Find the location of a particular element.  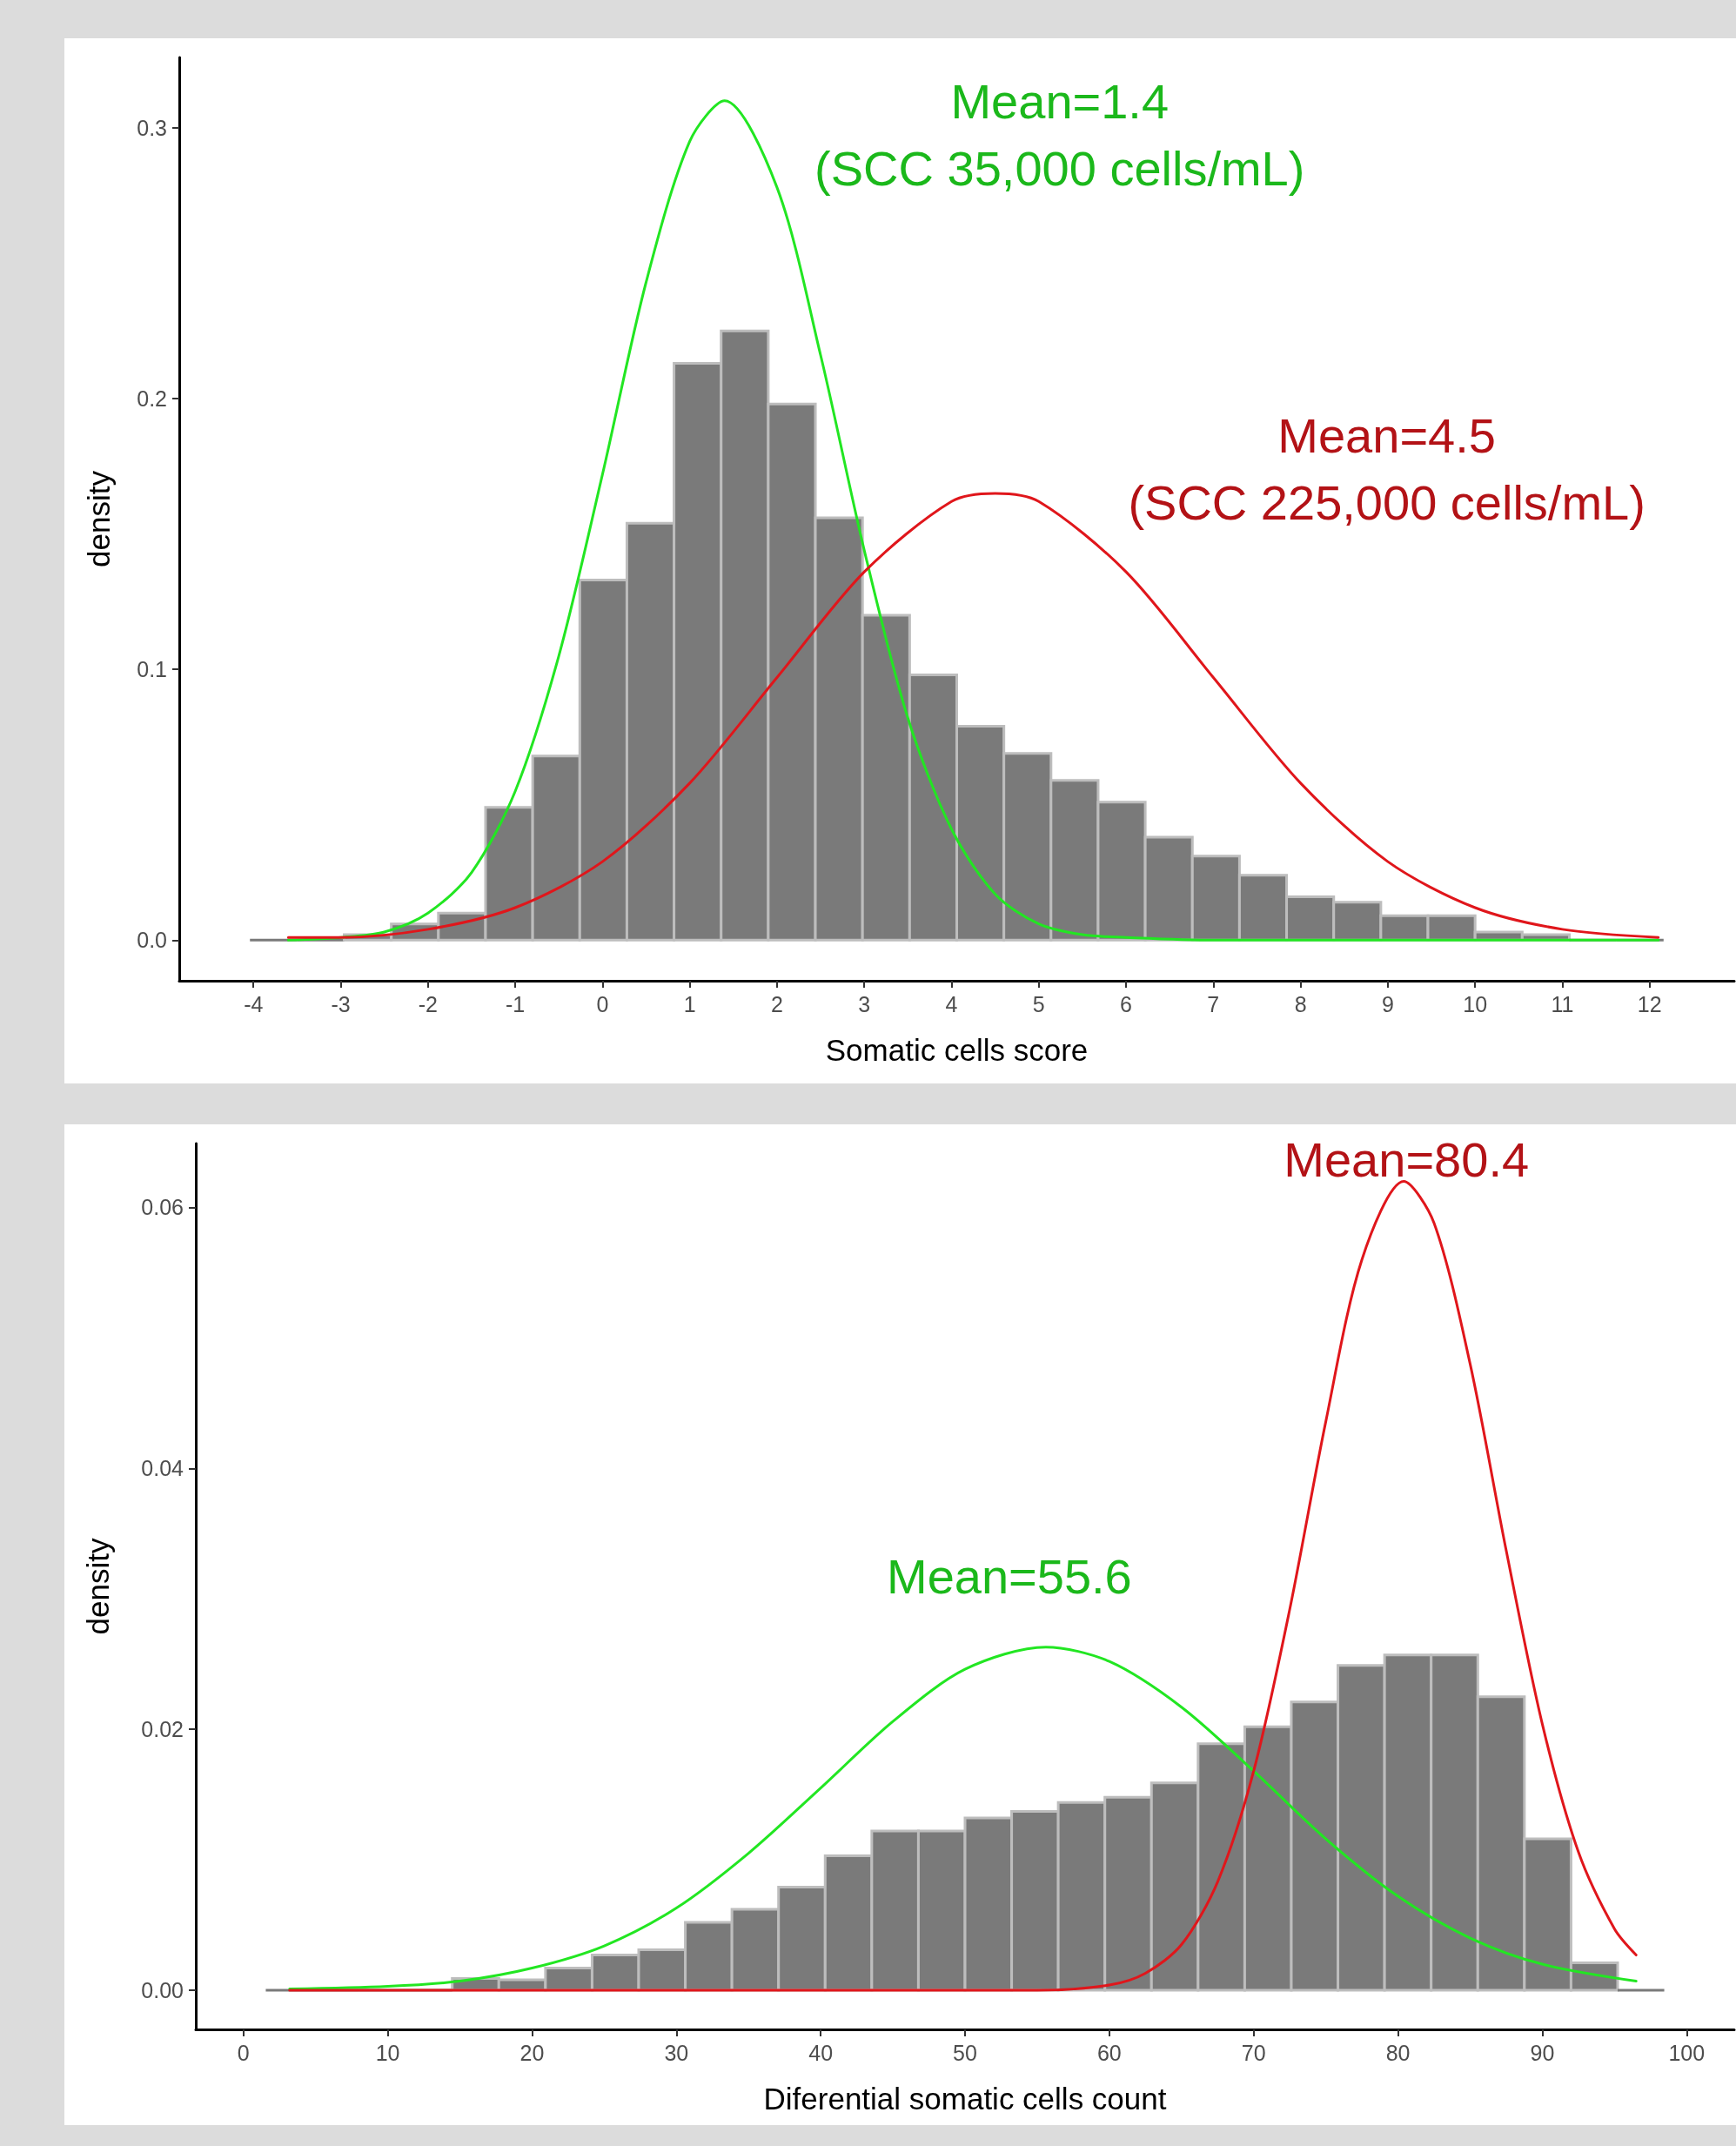

x-tick-label: 70 is located at coordinates (1253, 2052).